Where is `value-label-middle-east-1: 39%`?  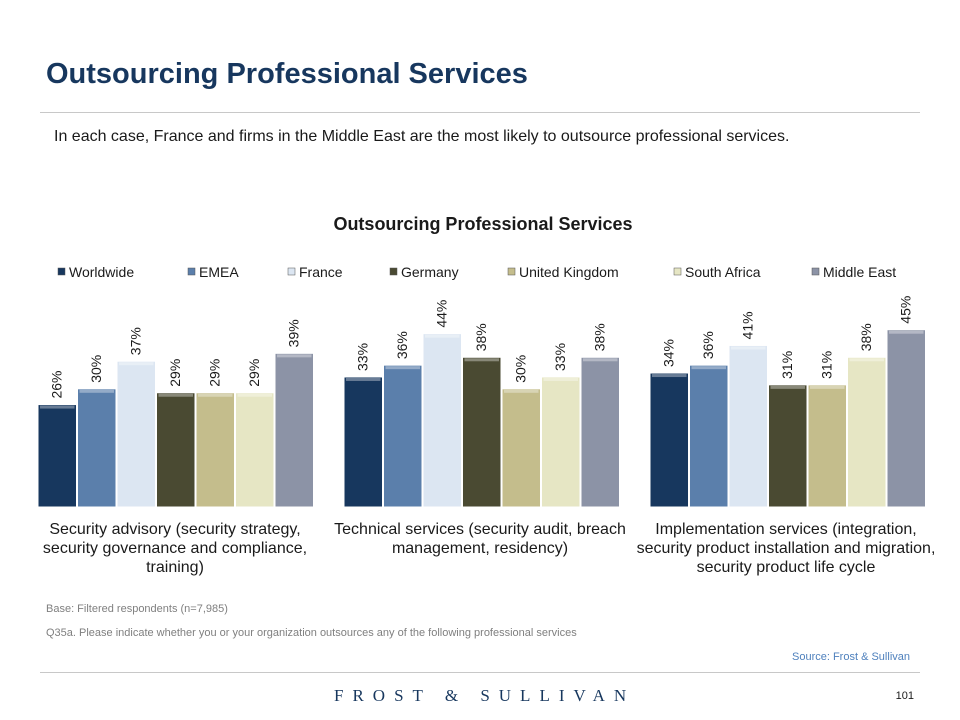
value-label-middle-east-1: 39% is located at coordinates (294, 333).